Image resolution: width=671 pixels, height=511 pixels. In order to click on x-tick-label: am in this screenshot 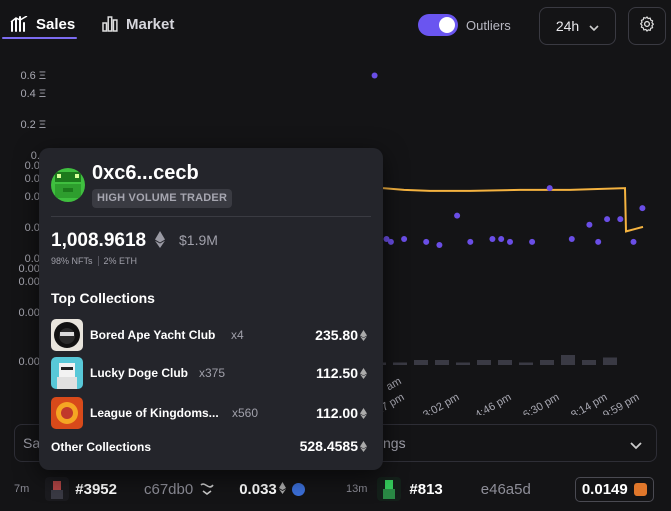, I will do `click(393, 384)`.